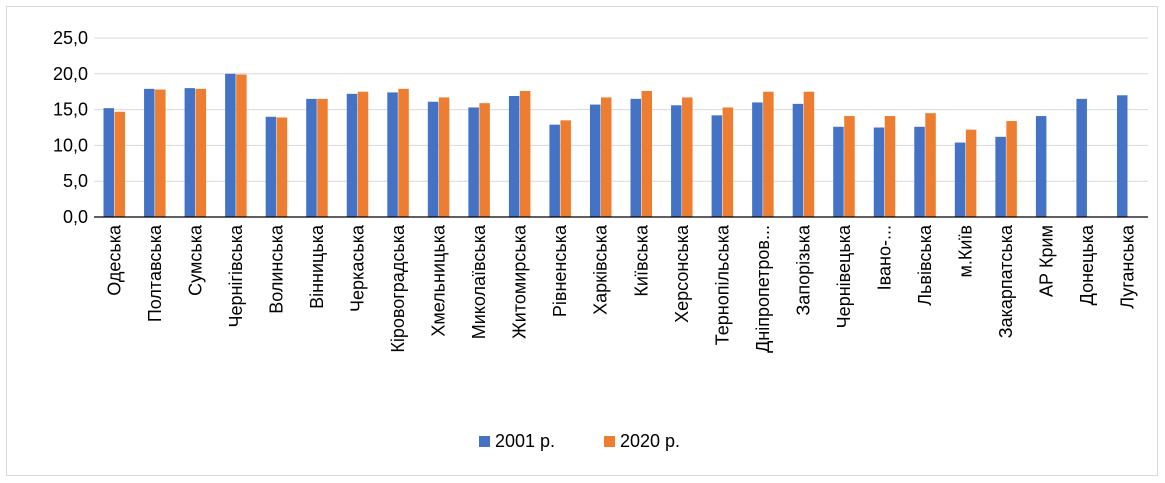  Describe the element at coordinates (525, 441) in the screenshot. I see `legend-label: 2001 р.` at that location.